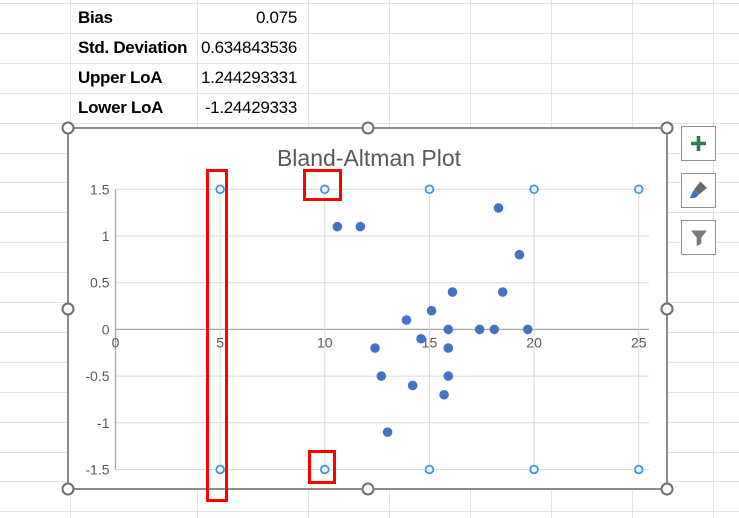 The image size is (739, 518). I want to click on highlight-box-upper-loa-x10, so click(322, 185).